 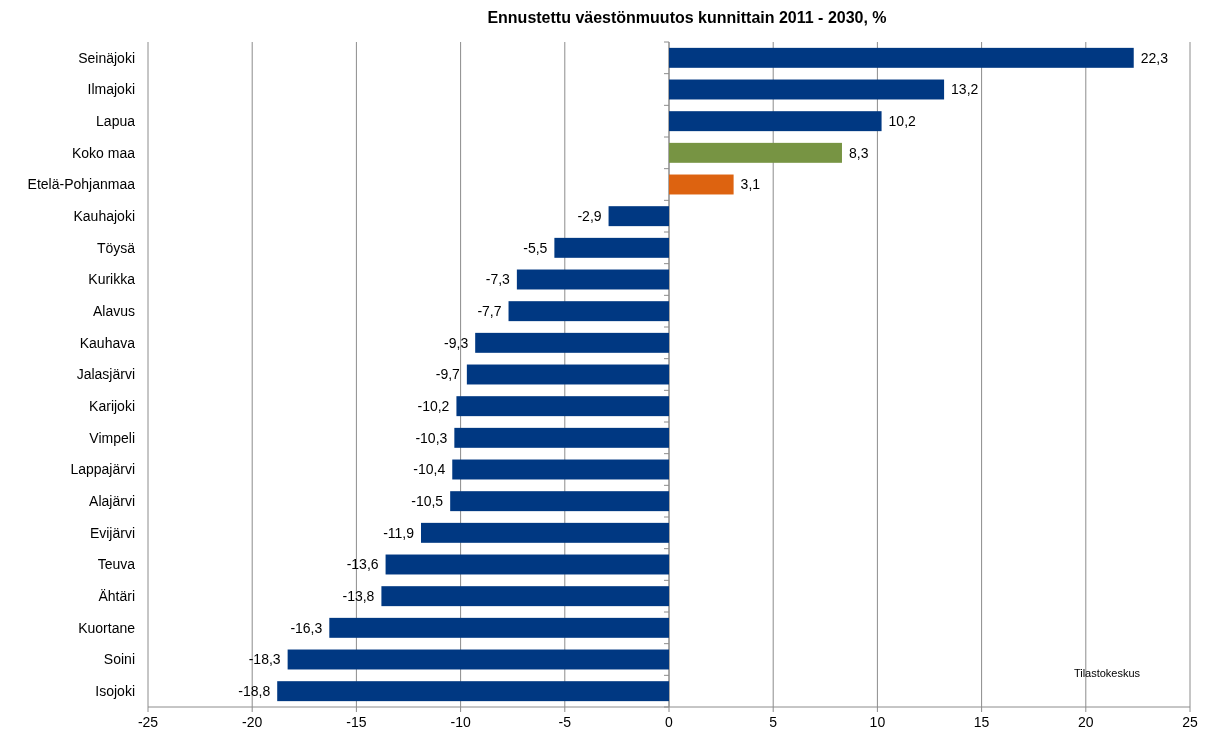 I want to click on data-label: 13,2, so click(x=965, y=89).